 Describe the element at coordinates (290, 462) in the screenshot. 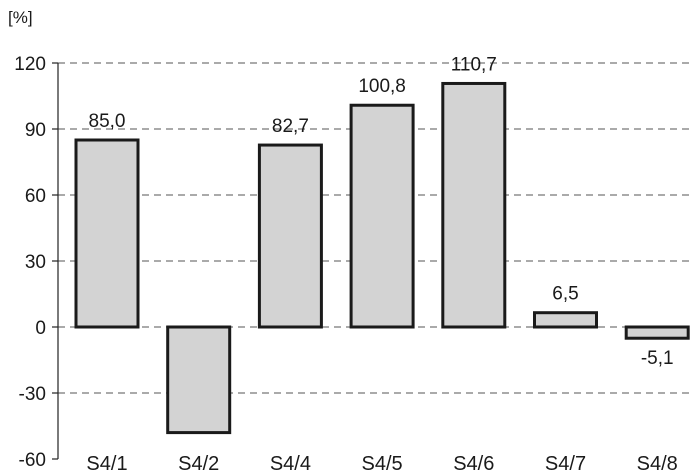

I see `category-label: S4/4` at that location.